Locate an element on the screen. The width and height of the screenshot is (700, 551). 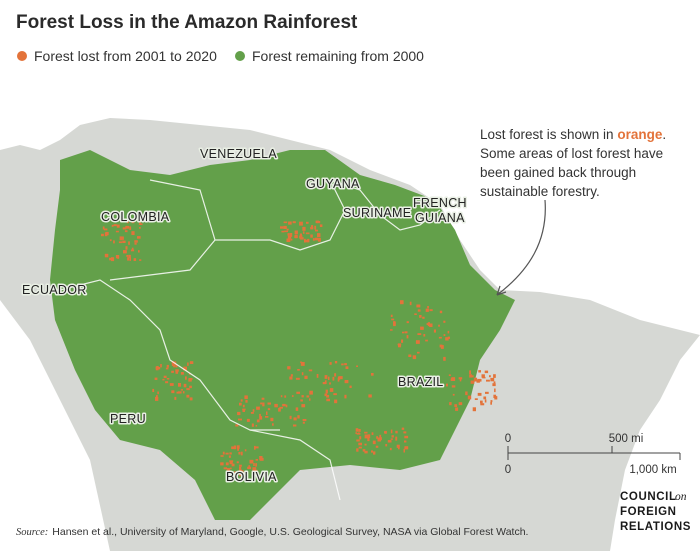
annotation: Lost forest is shown in orange. is located at coordinates (573, 134).